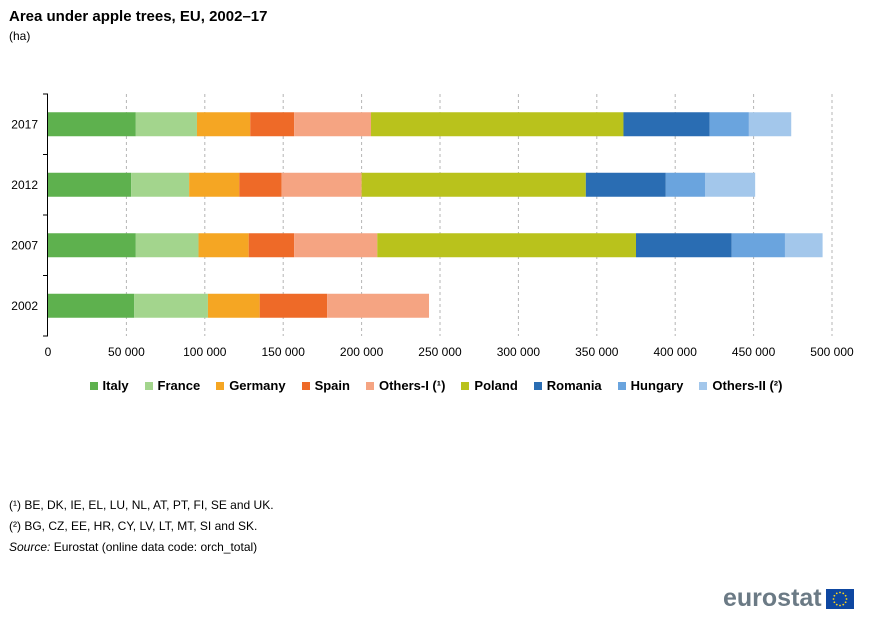  I want to click on x-tick-label: 50 000, so click(126, 352).